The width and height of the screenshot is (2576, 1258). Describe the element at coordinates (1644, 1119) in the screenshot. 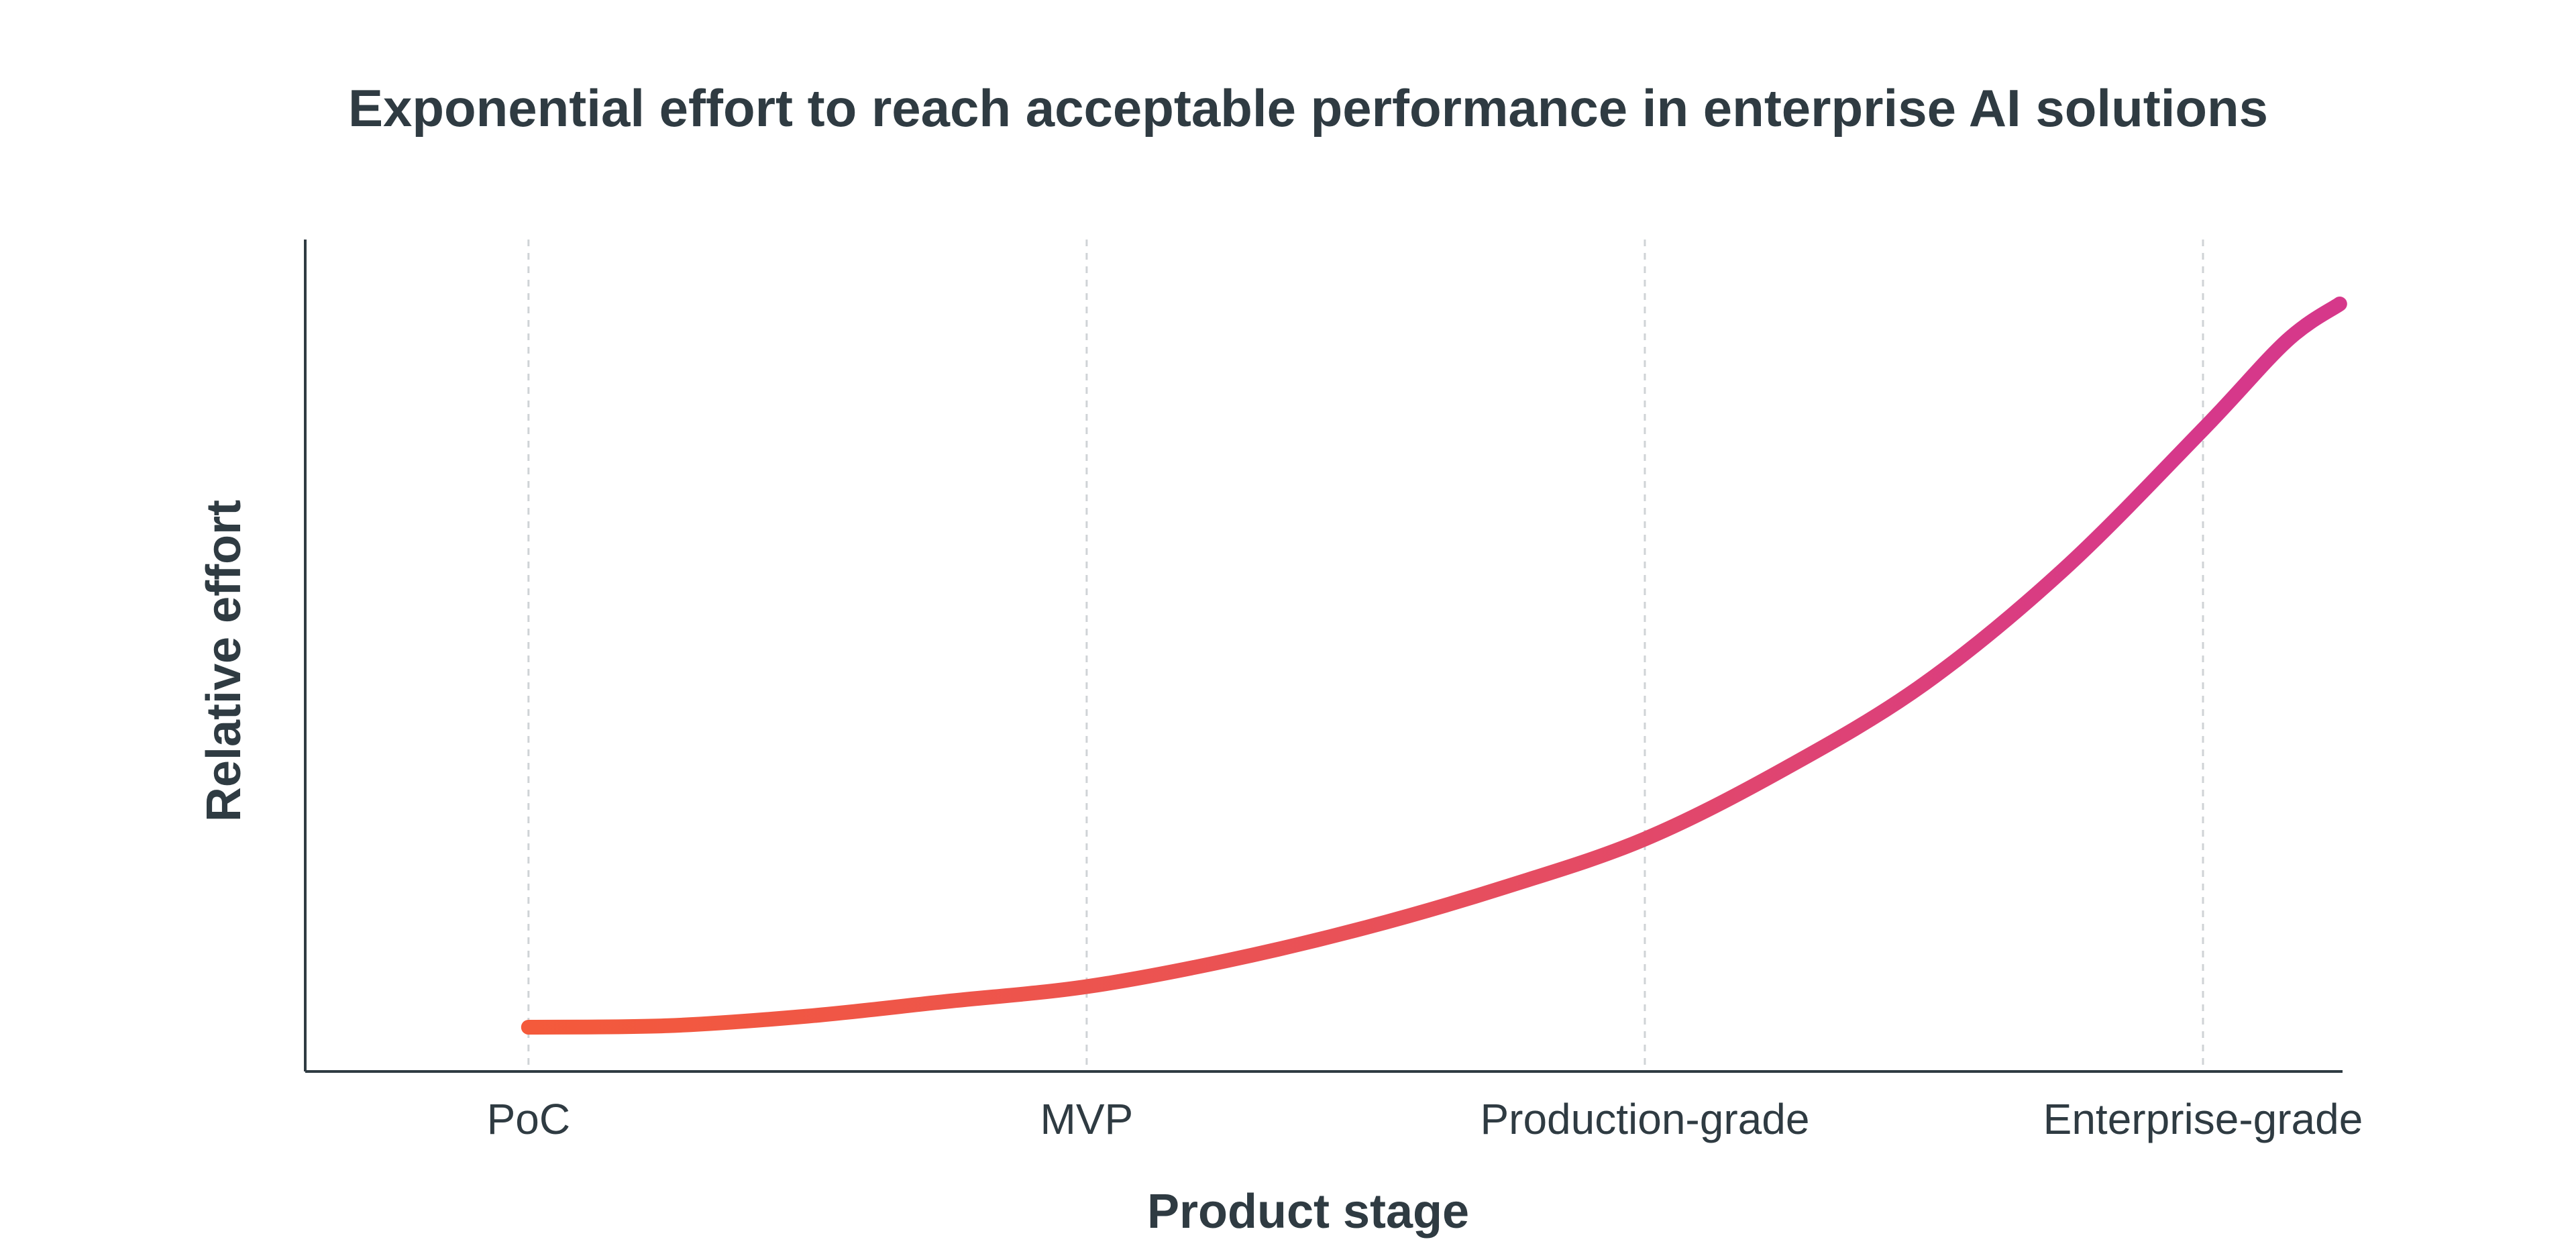

I see `x-tick-label-production-grade: Production-grade` at that location.